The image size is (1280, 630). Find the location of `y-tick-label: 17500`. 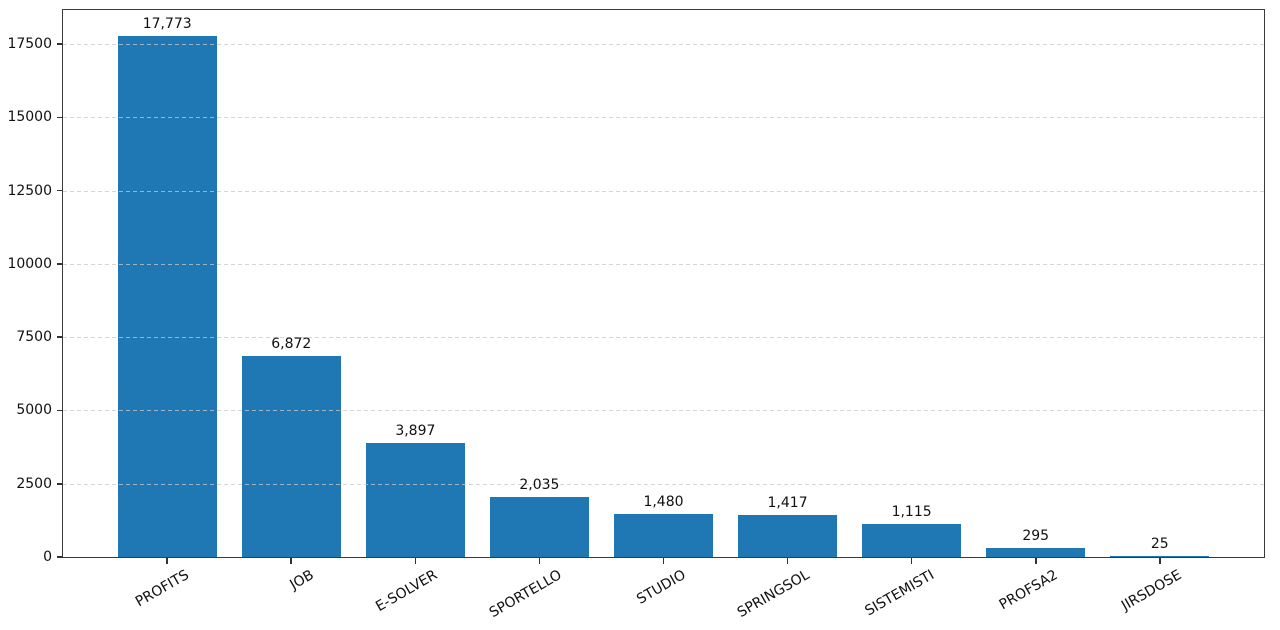

y-tick-label: 17500 is located at coordinates (29, 44).